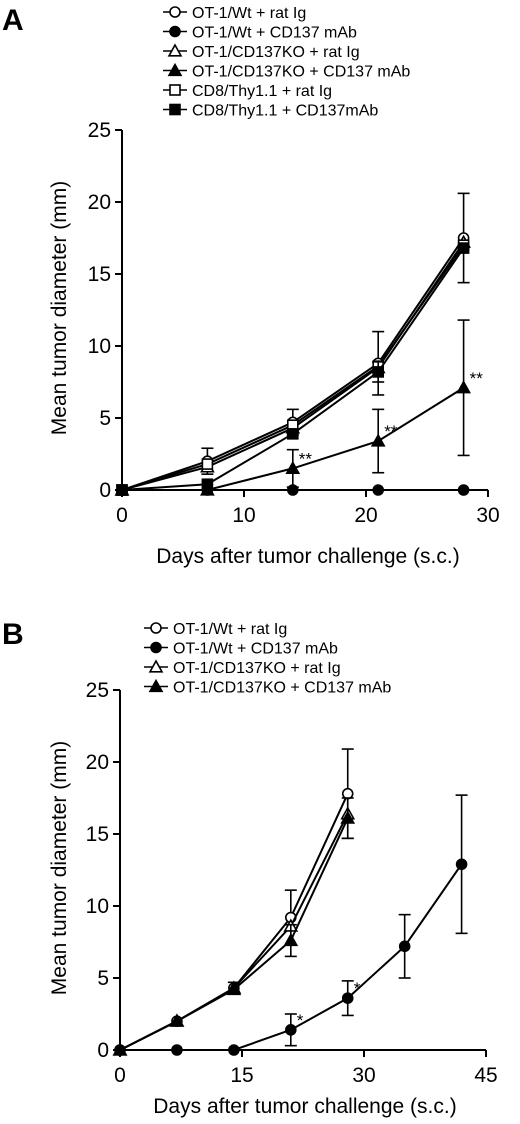 The height and width of the screenshot is (1124, 520). What do you see at coordinates (97, 690) in the screenshot?
I see `panel-b-y-tick-label: 25` at bounding box center [97, 690].